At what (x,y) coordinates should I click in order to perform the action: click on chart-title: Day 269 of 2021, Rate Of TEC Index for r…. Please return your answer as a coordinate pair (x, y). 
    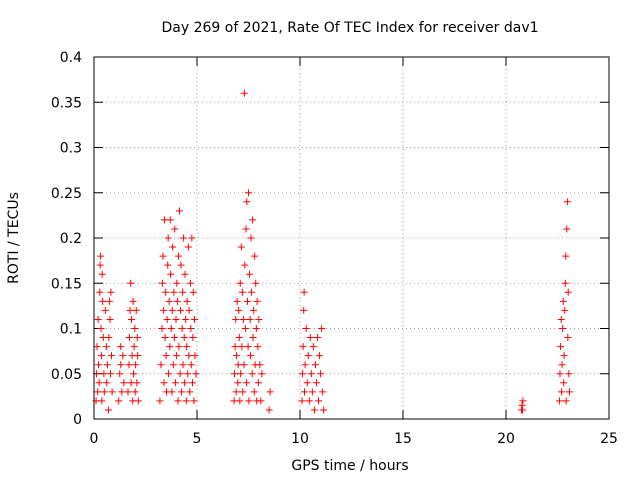
    Looking at the image, I should click on (349, 28).